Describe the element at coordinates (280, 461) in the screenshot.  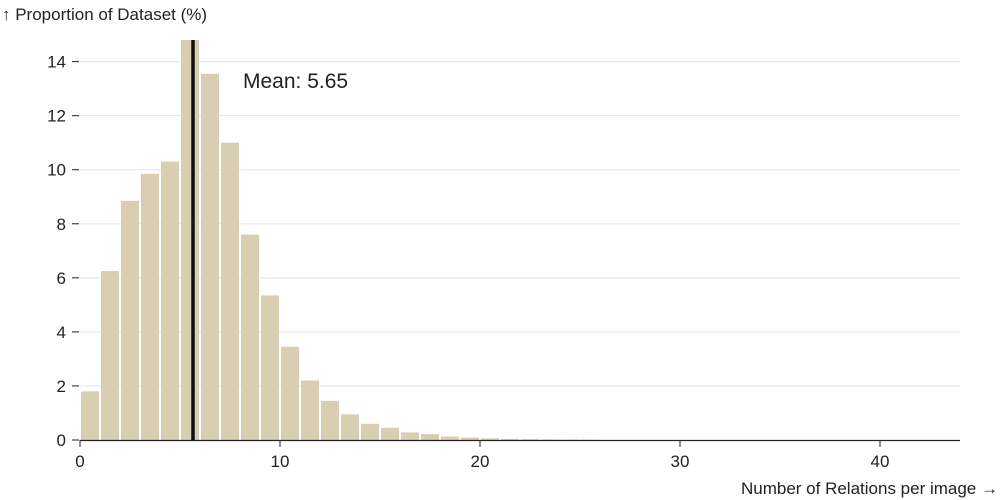
I see `x-tick-label: 10` at that location.